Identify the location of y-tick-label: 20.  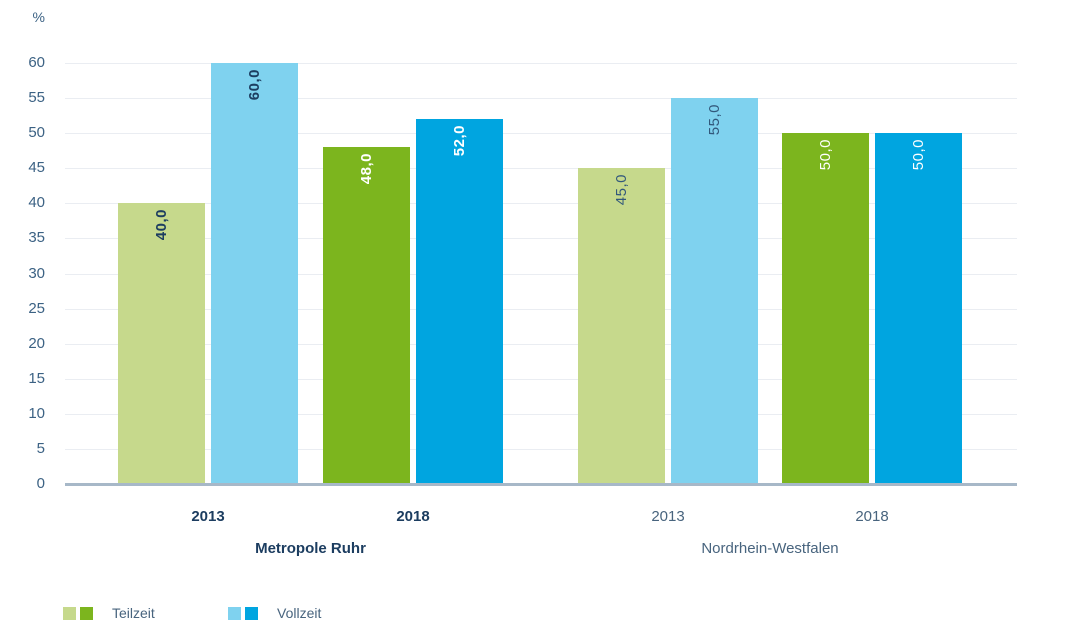
(36, 343).